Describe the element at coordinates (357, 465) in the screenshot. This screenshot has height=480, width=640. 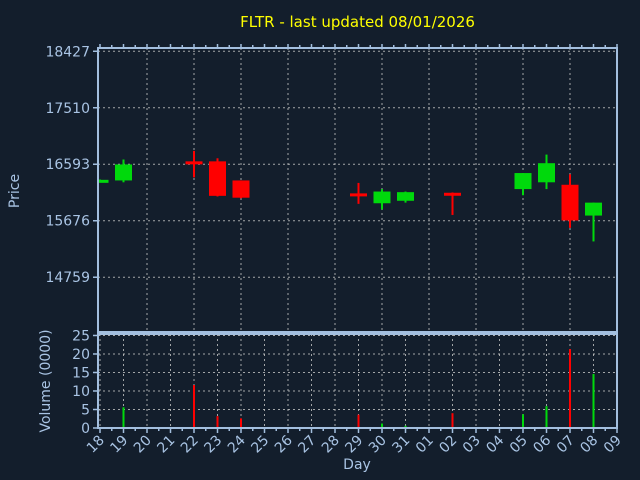
I see `x-axis-label: Day` at that location.